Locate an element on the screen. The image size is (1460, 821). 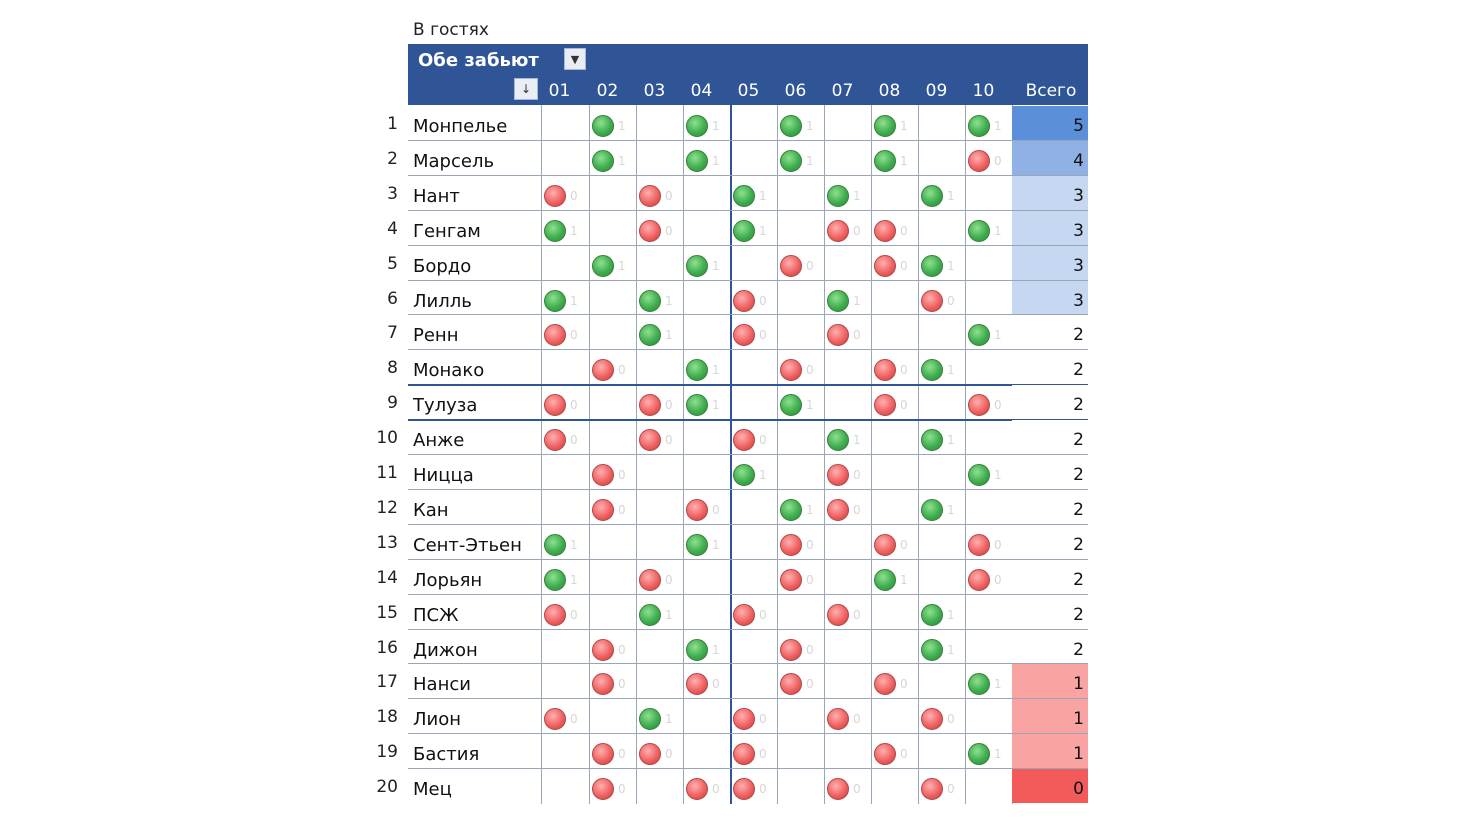
sort-button: ↓ is located at coordinates (526, 89).